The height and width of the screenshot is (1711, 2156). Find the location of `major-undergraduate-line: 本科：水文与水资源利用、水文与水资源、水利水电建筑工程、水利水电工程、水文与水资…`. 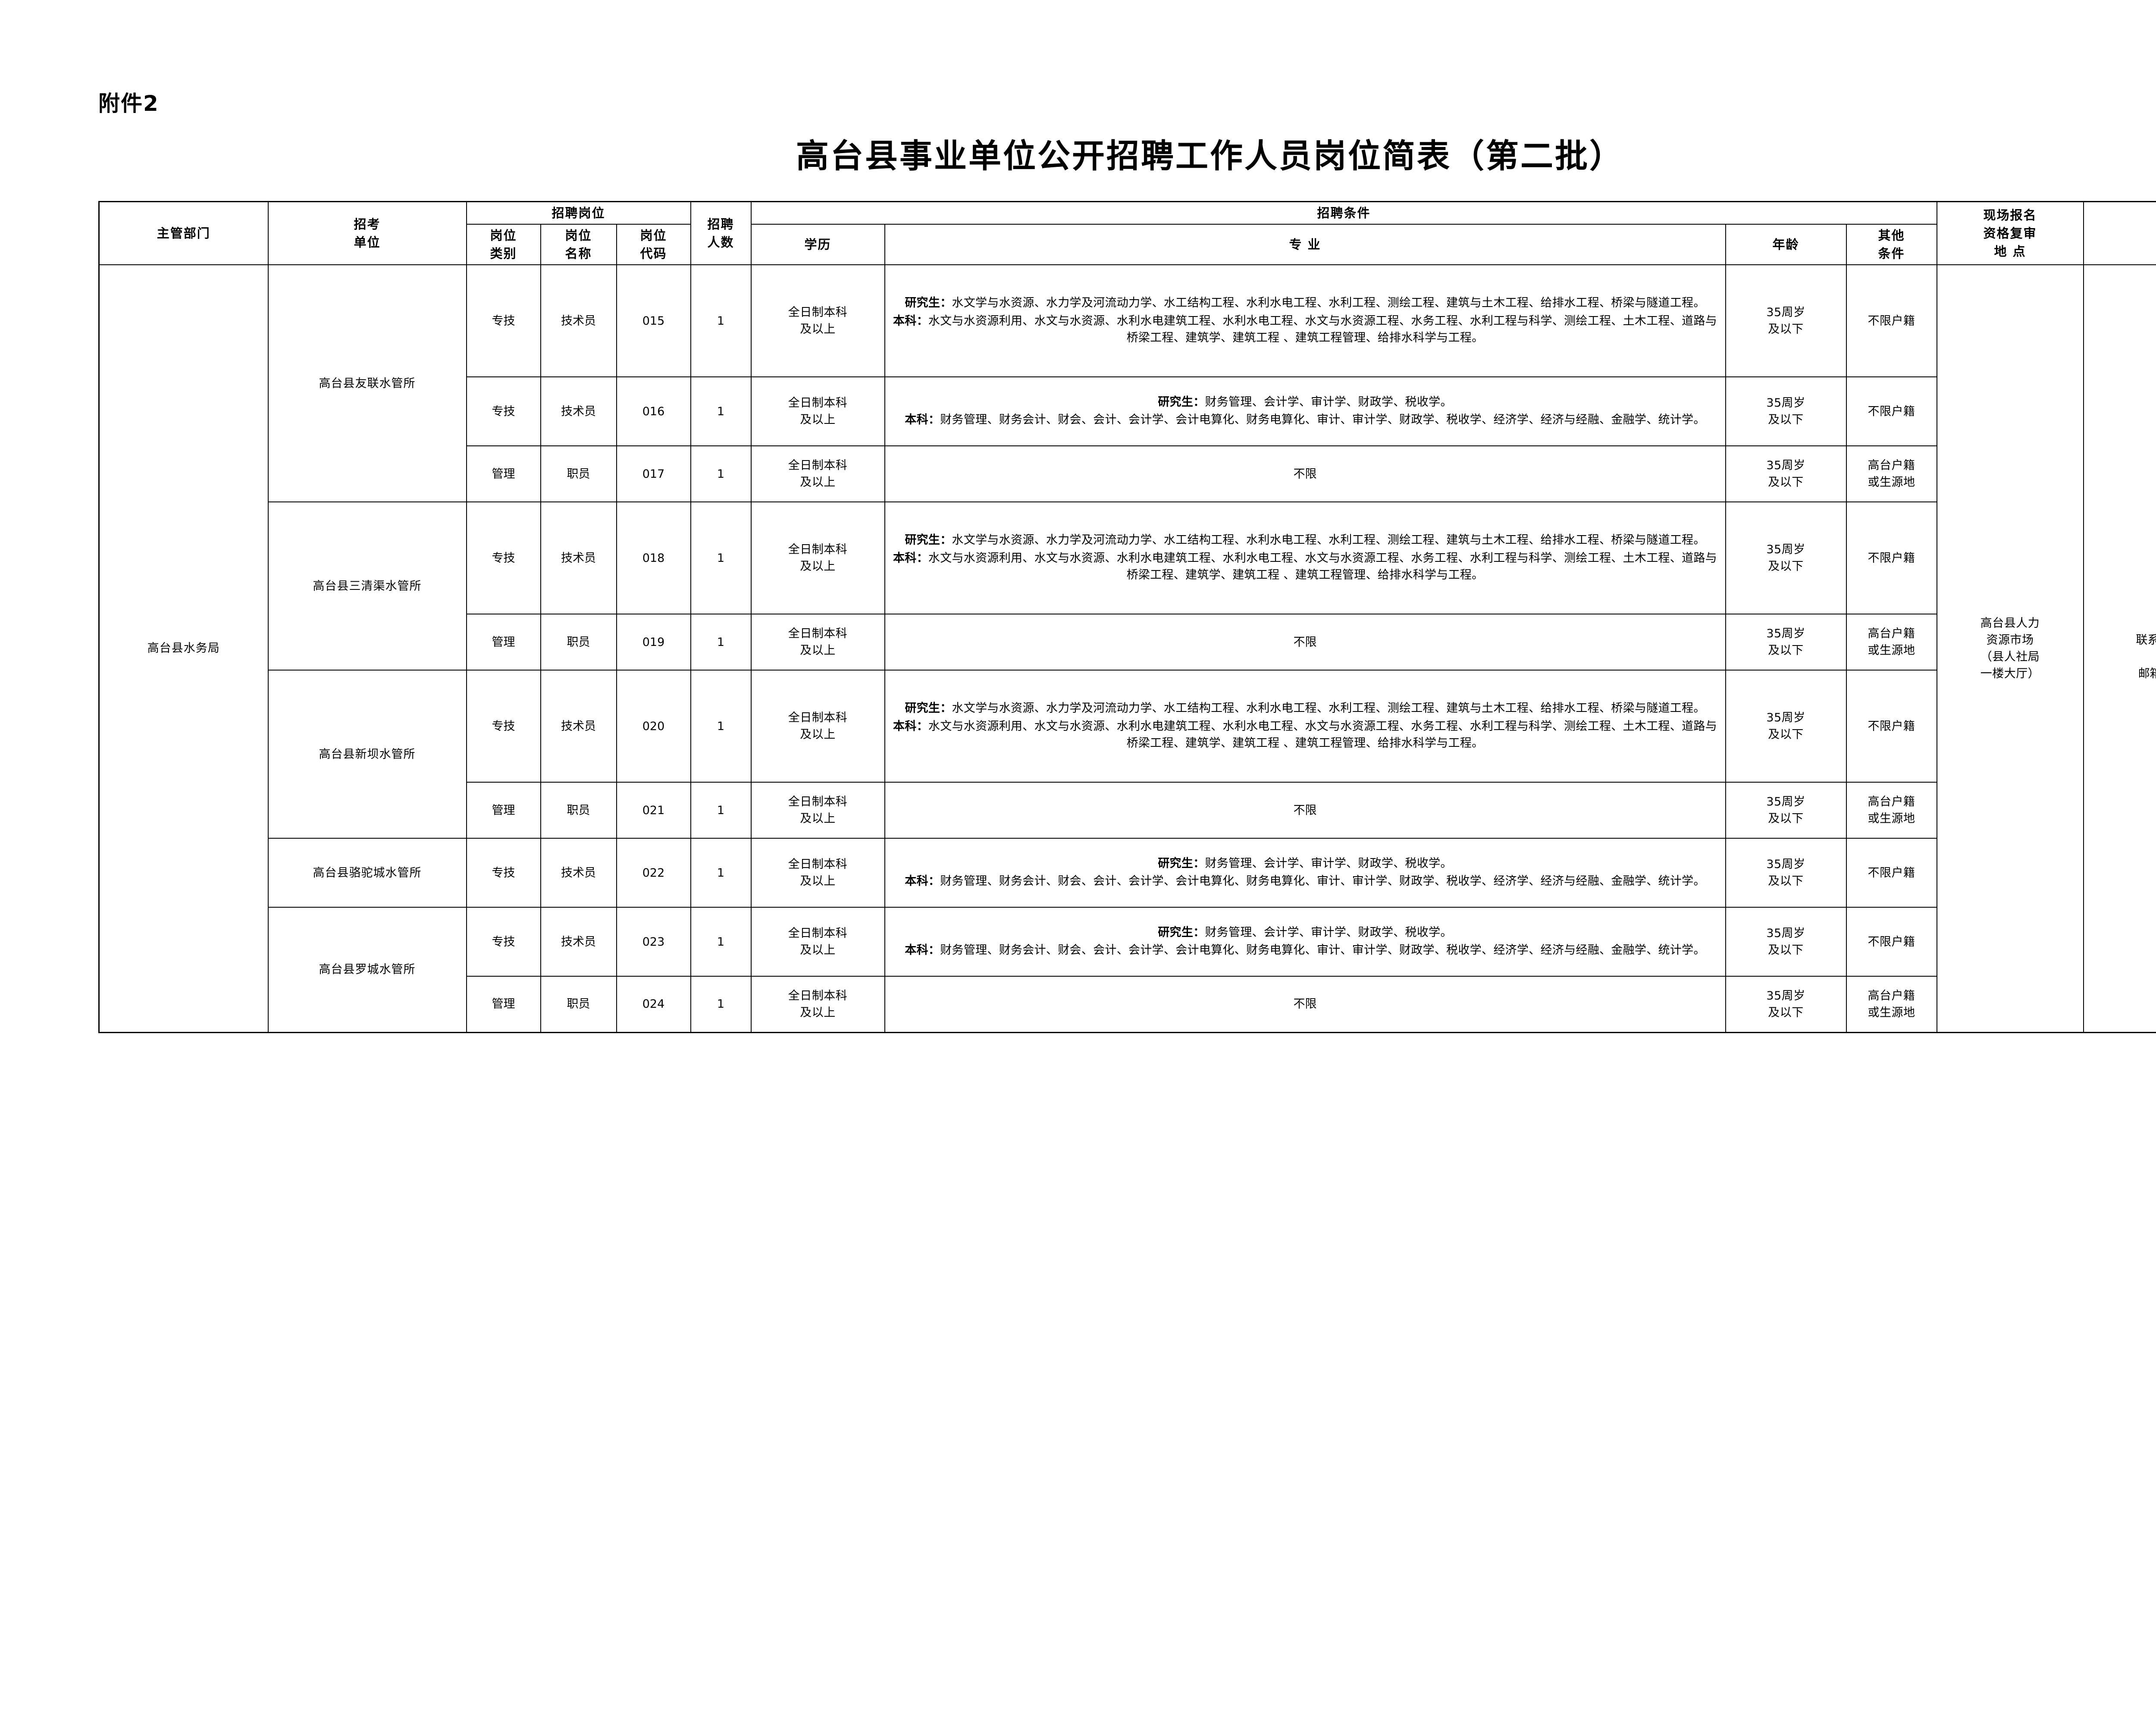

major-undergraduate-line: 本科：水文与水资源利用、水文与水资源、水利水电建筑工程、水利水电工程、水文与水资… is located at coordinates (1305, 329).